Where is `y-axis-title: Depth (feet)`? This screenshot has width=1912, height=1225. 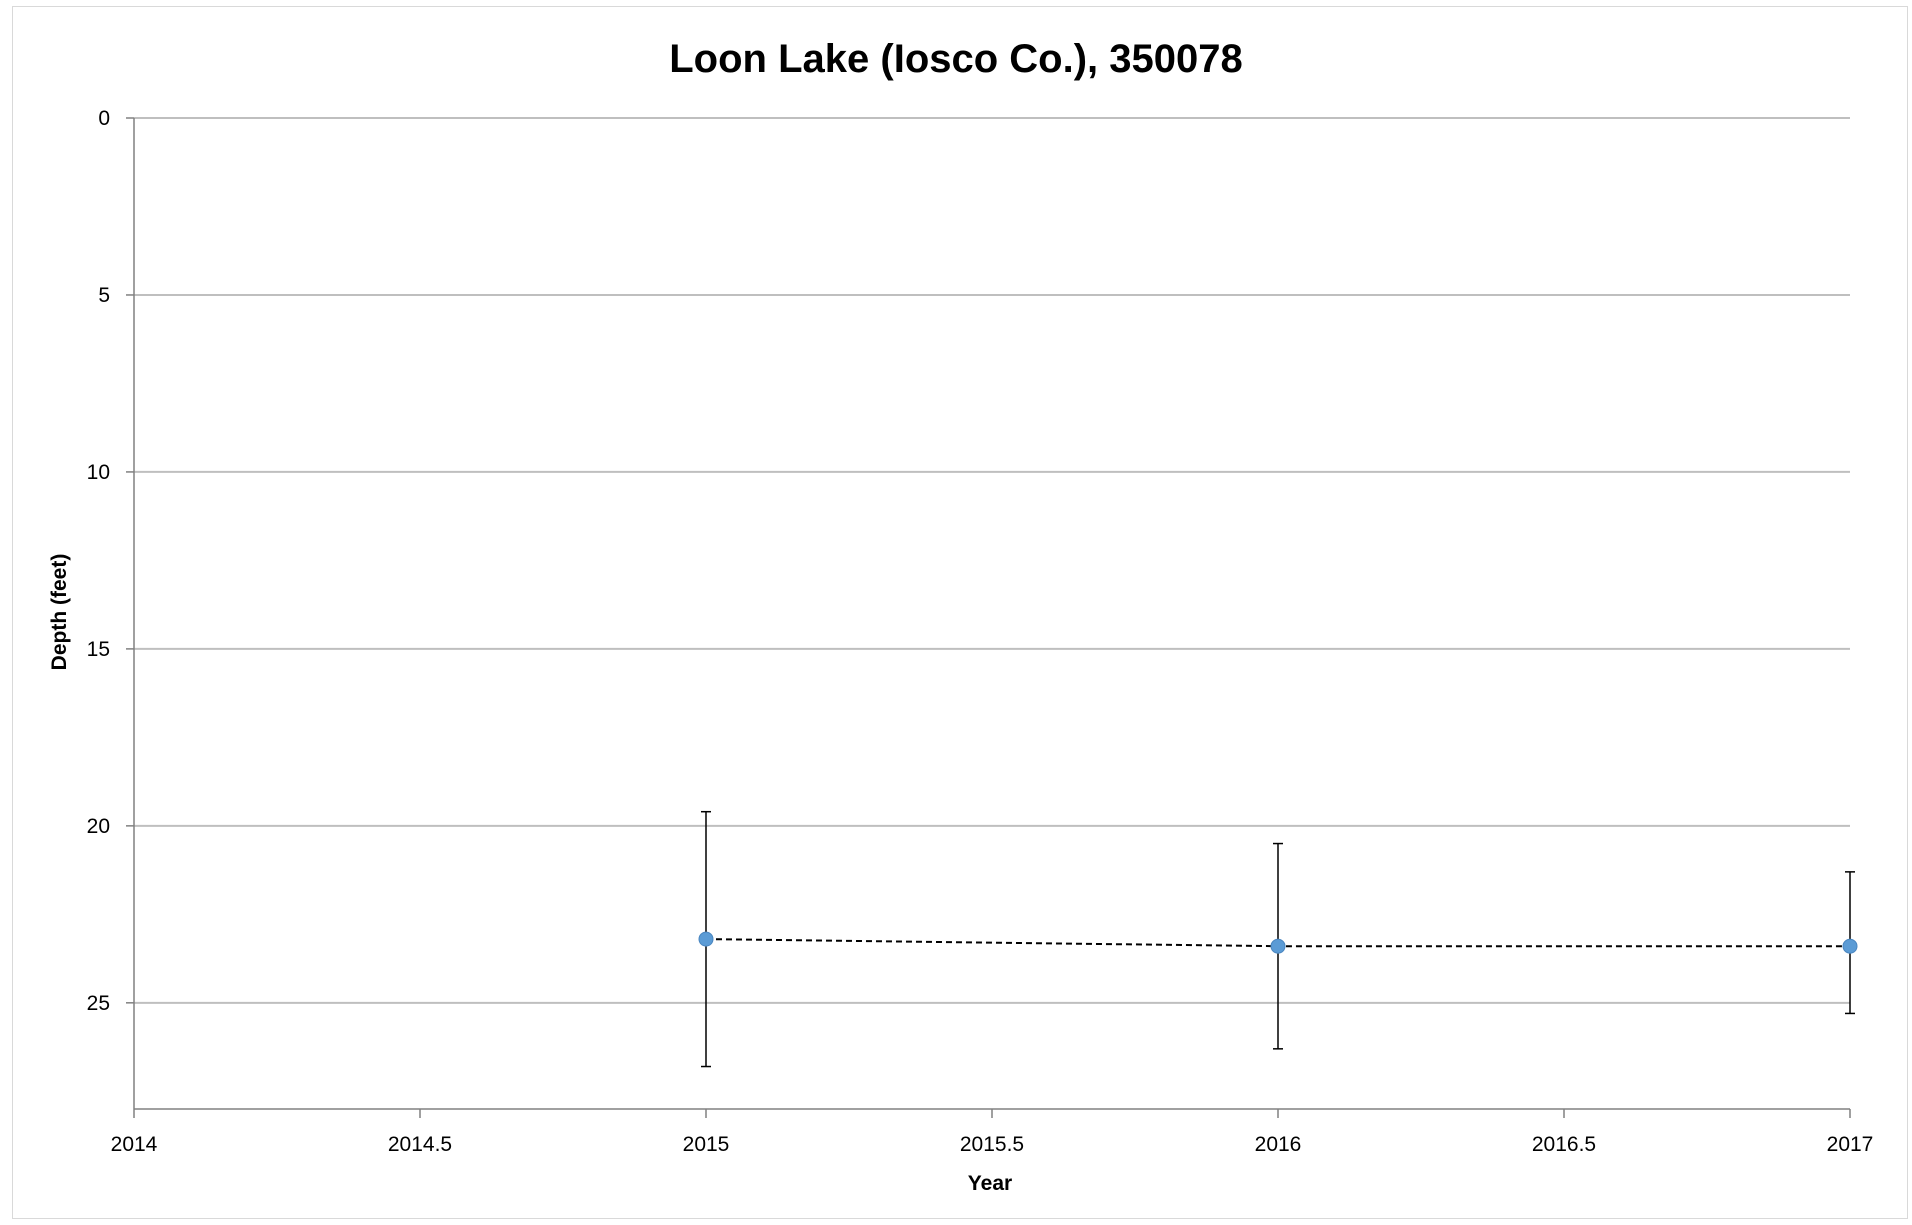 y-axis-title: Depth (feet) is located at coordinates (59, 612).